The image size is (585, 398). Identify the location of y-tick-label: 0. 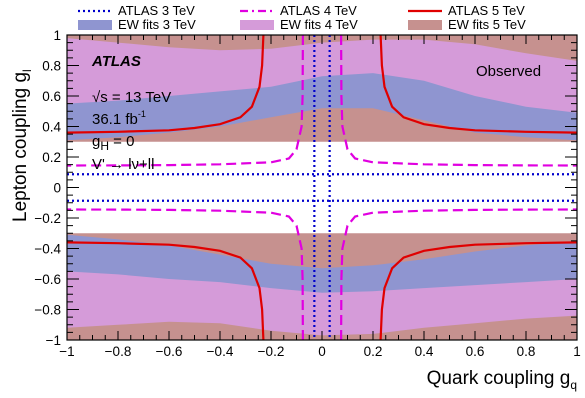
(57, 188).